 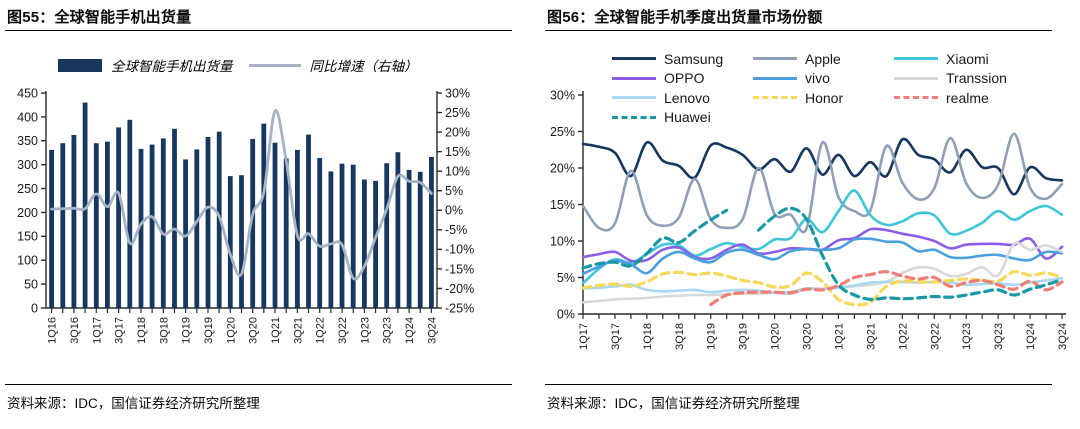 I want to click on yoy-legend-label: 同比增速（右轴）, so click(x=363, y=67).